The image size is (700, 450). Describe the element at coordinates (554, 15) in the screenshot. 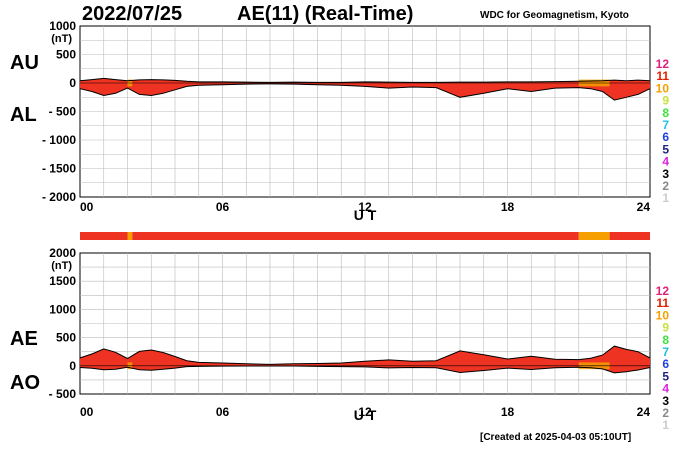

I see `source-label: WDC for Geomagnetism, Kyoto` at that location.